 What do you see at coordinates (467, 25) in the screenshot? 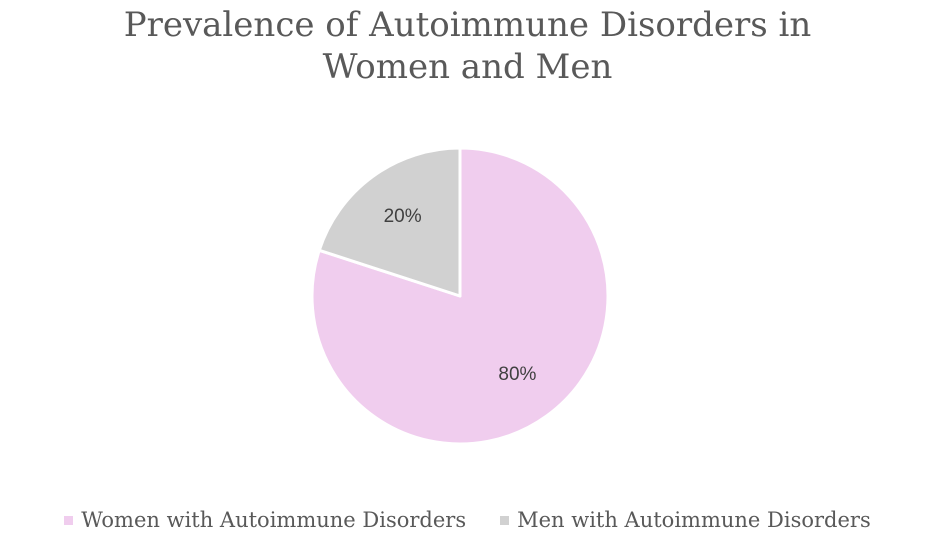
I see `chart-title-line-1: Prevalence of Autoimmune Disorders in` at bounding box center [467, 25].